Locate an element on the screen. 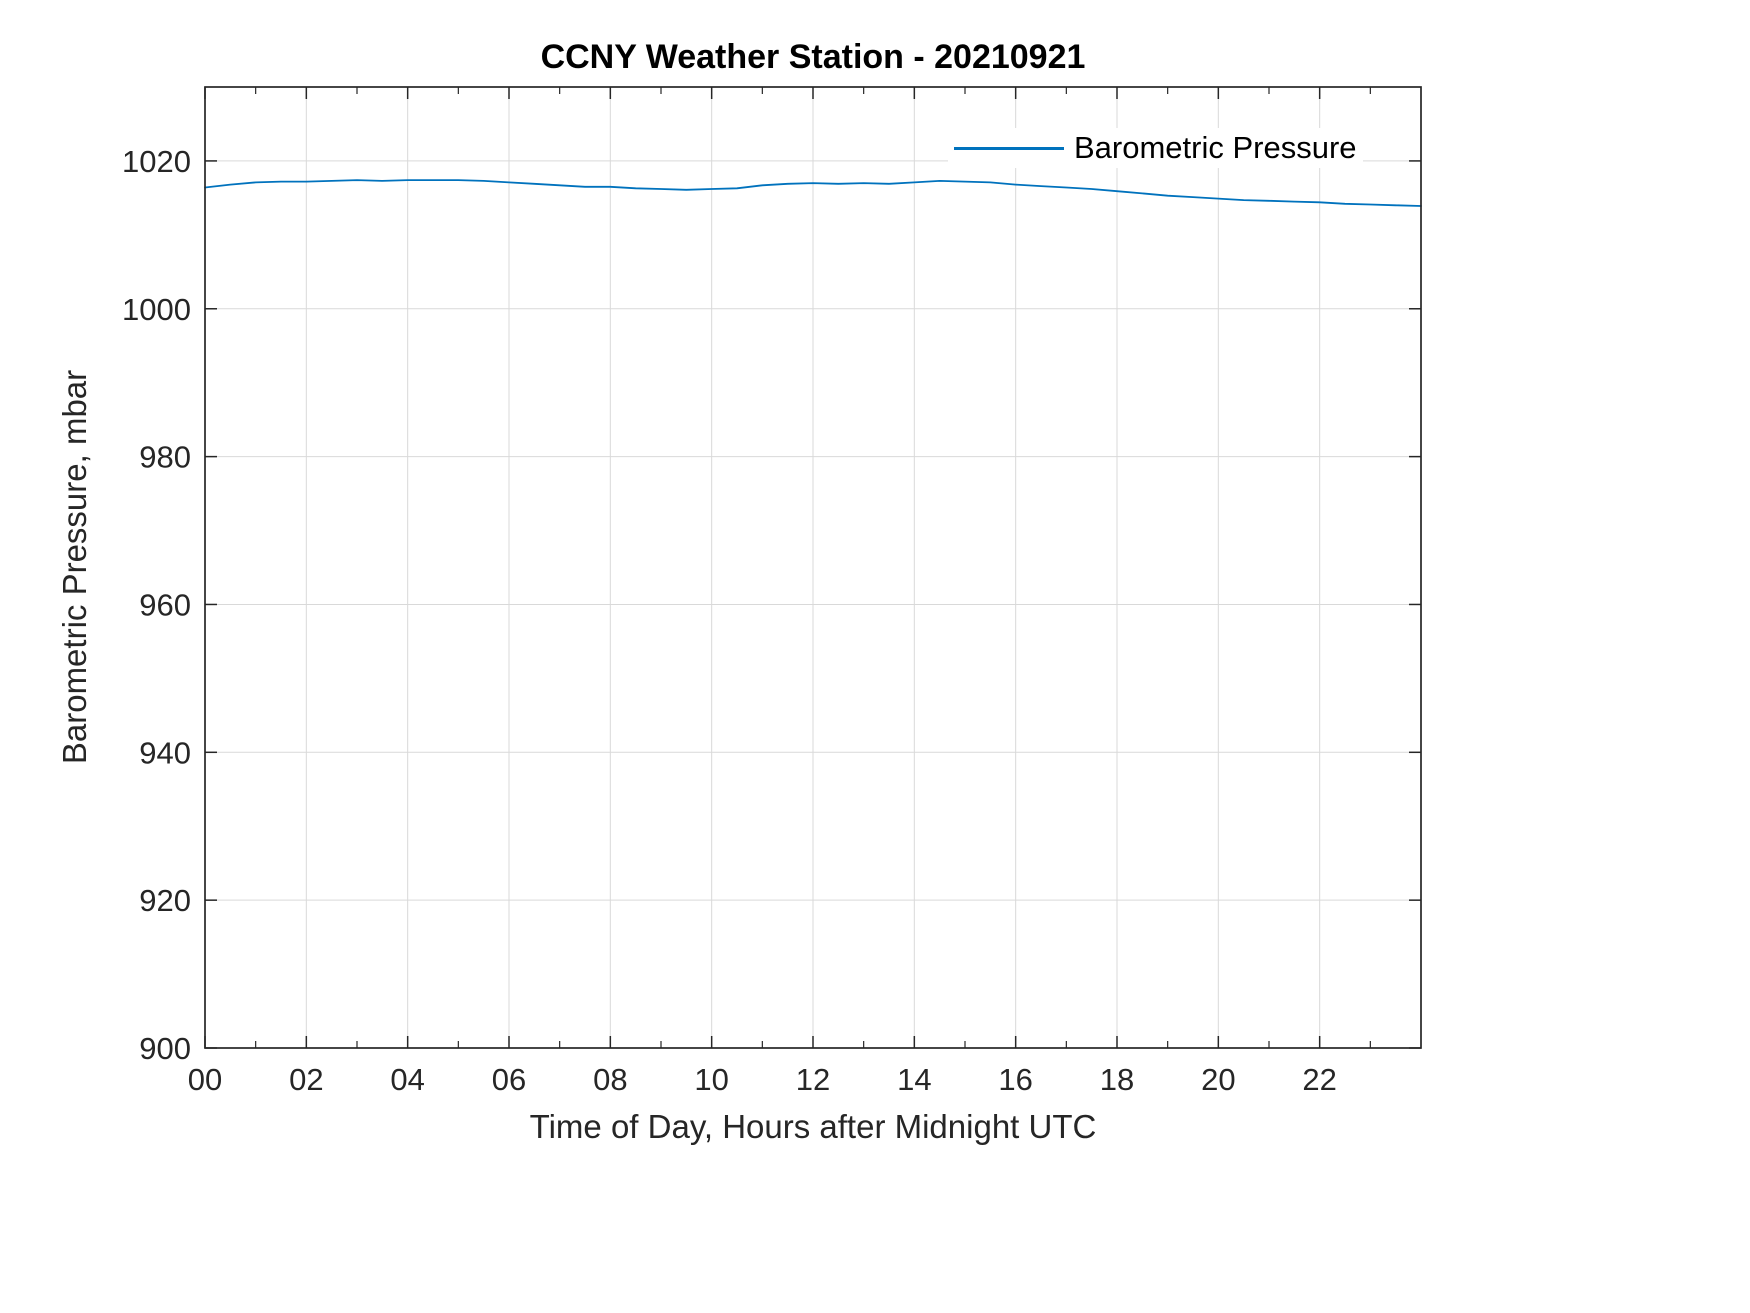 Image resolution: width=1750 pixels, height=1313 pixels. y-tick-label: 1000 is located at coordinates (156, 309).